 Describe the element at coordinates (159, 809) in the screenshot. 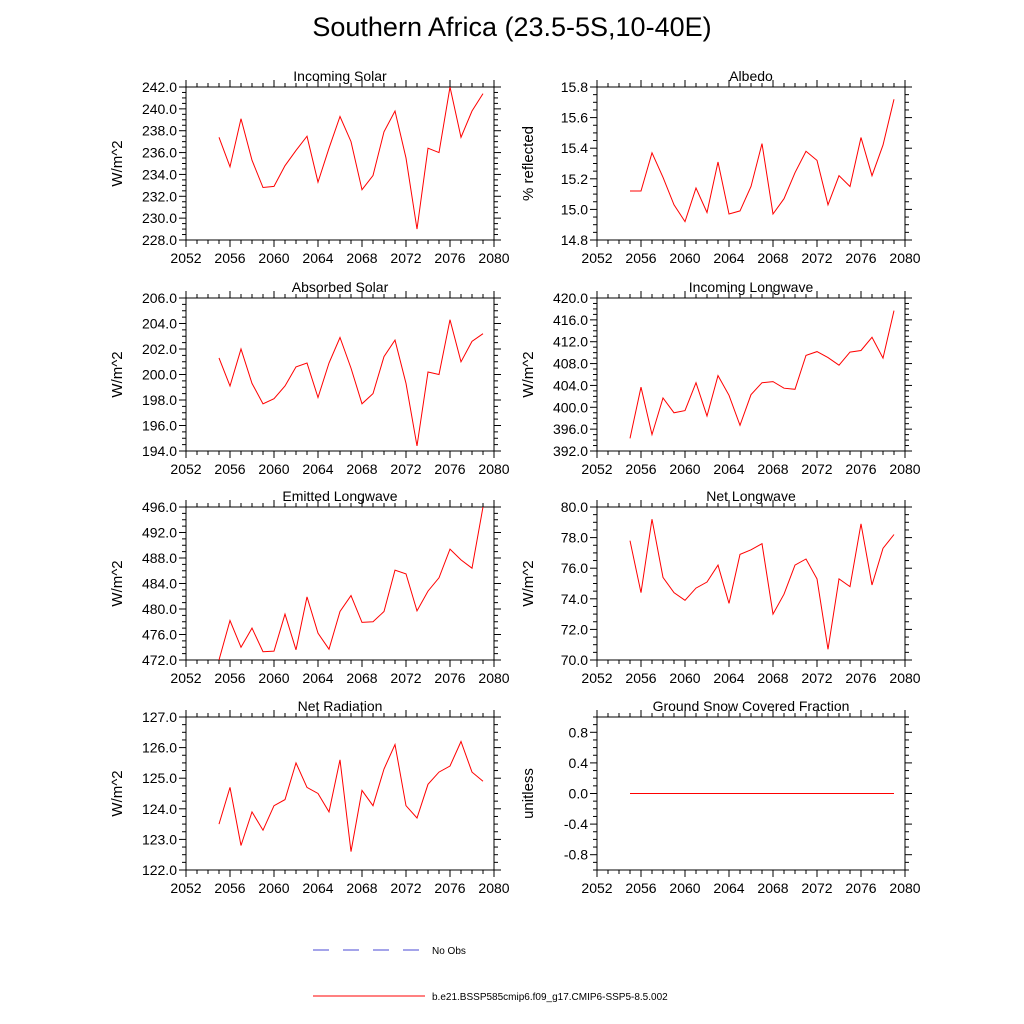

I see `y-tick-label: 124.0` at that location.